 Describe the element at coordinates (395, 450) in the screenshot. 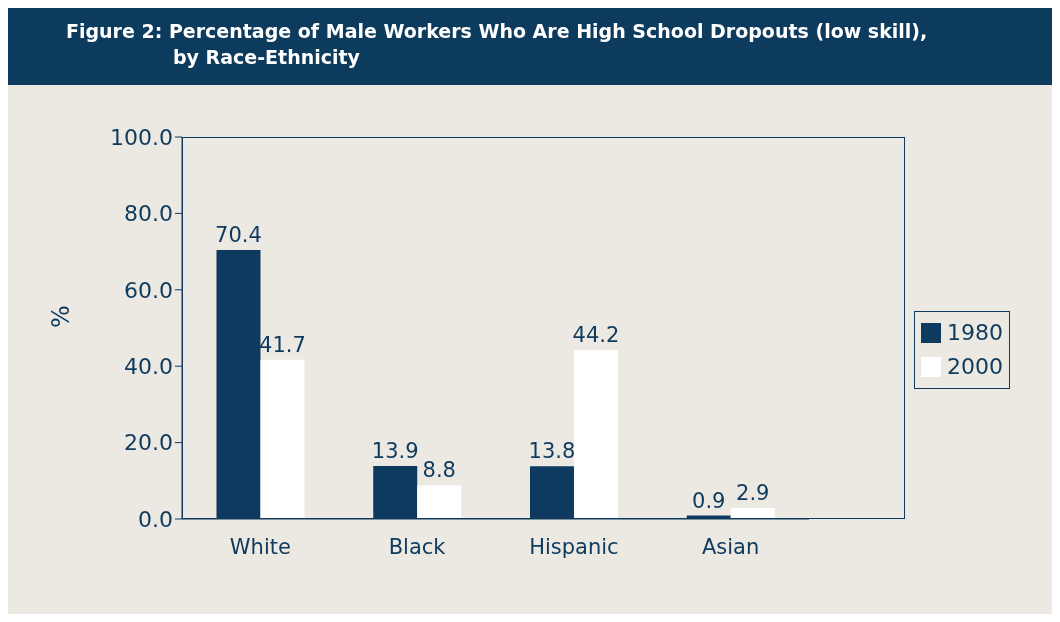

I see `data-label: 13.9` at that location.